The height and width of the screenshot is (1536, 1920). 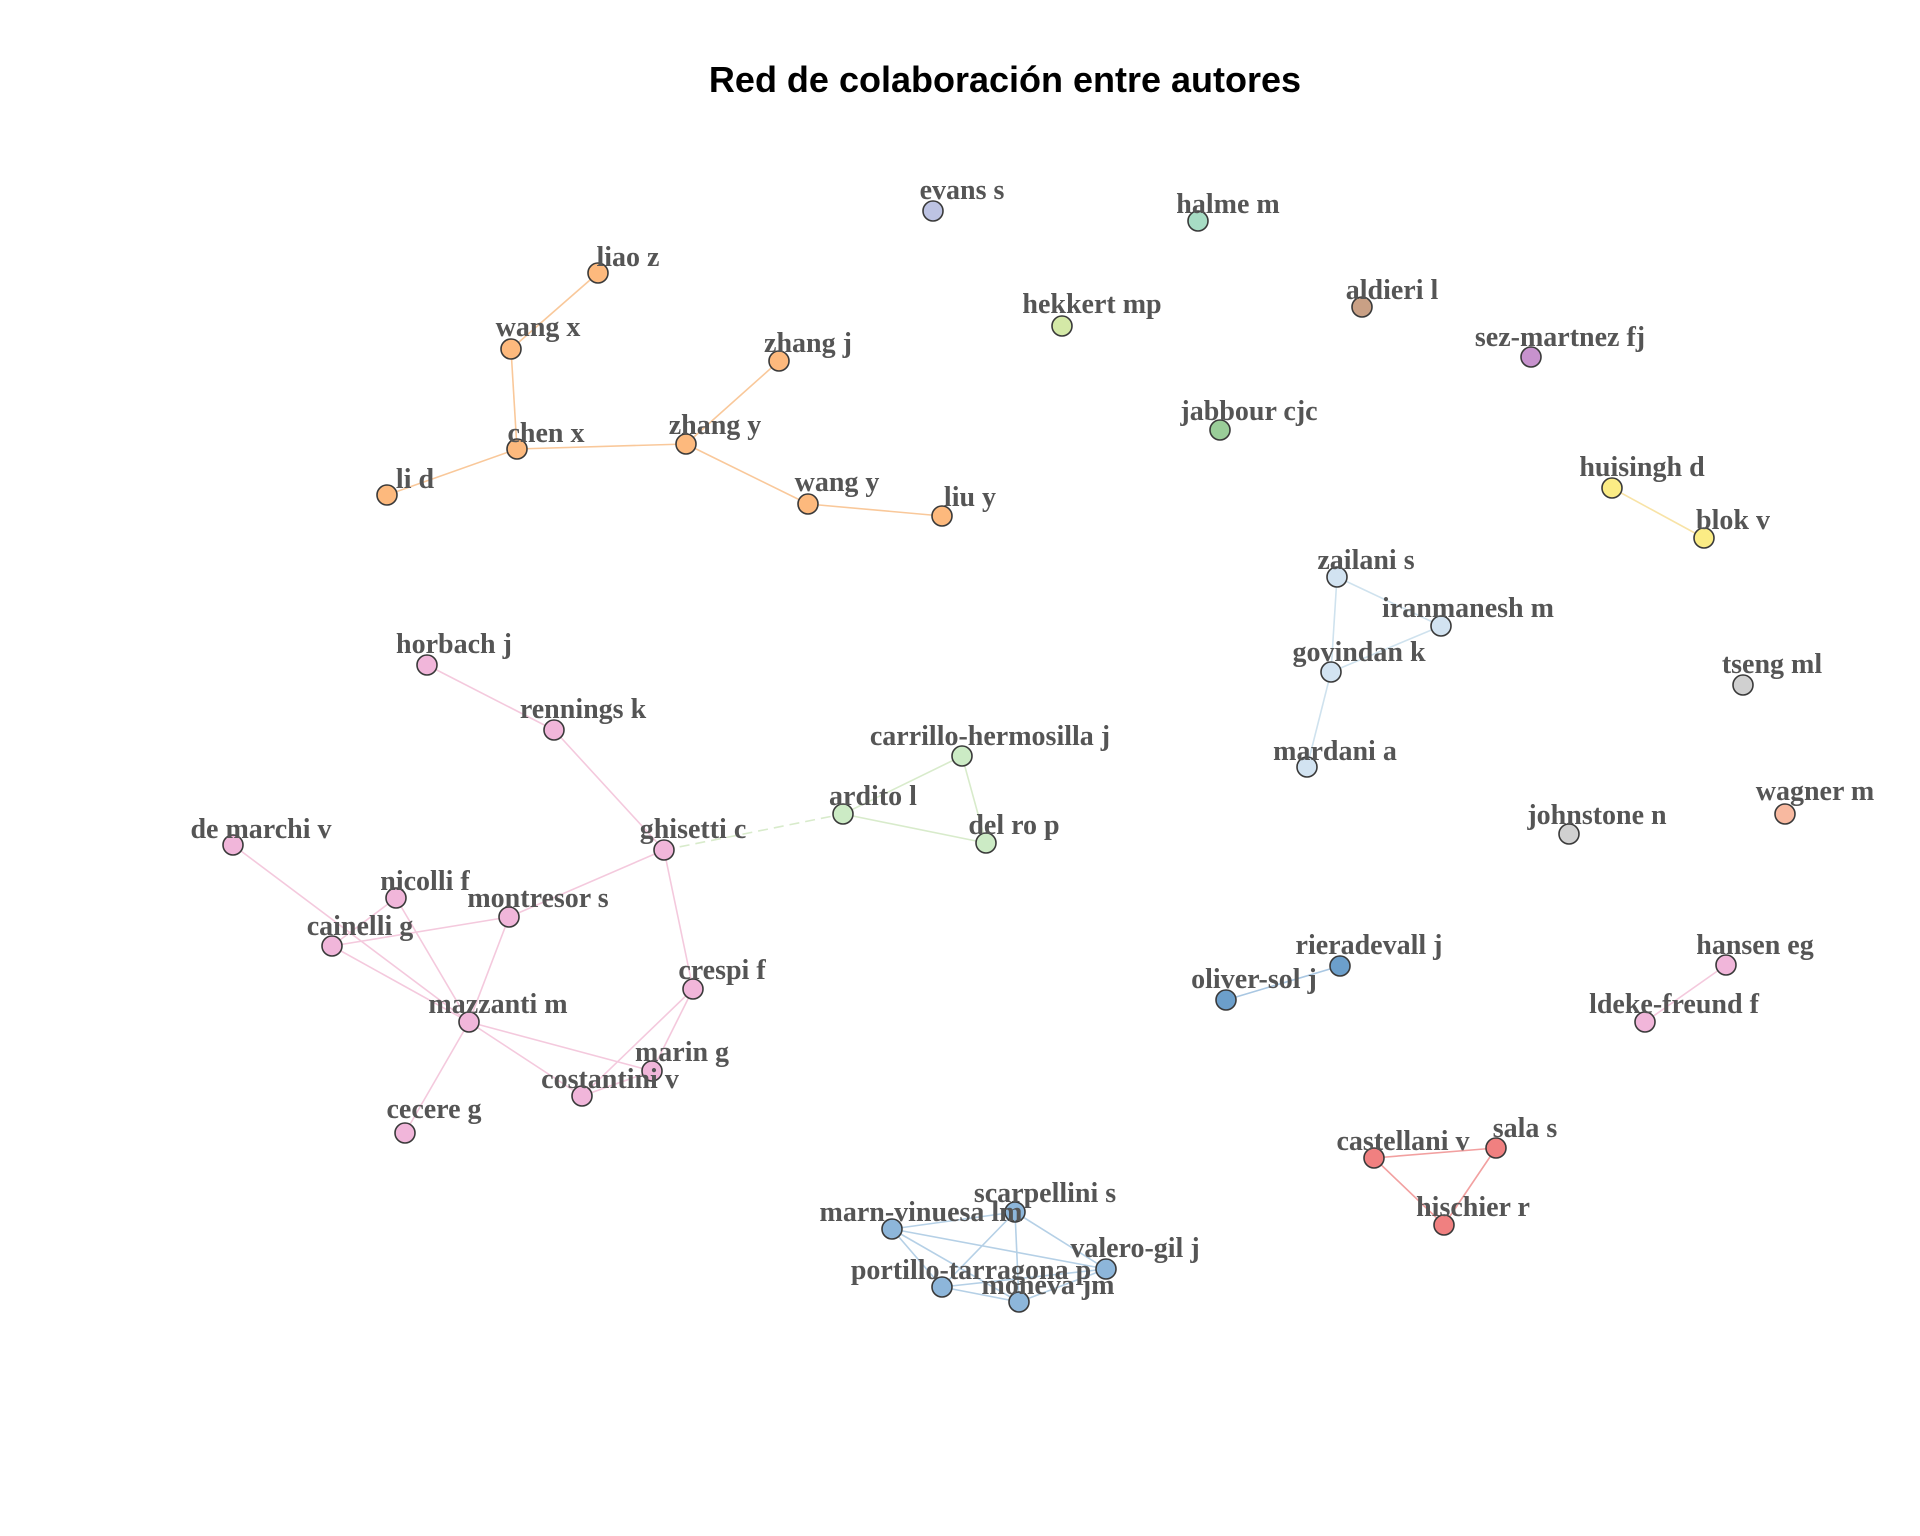 What do you see at coordinates (433, 1109) in the screenshot?
I see `node-label-cecere_g: cecere g` at bounding box center [433, 1109].